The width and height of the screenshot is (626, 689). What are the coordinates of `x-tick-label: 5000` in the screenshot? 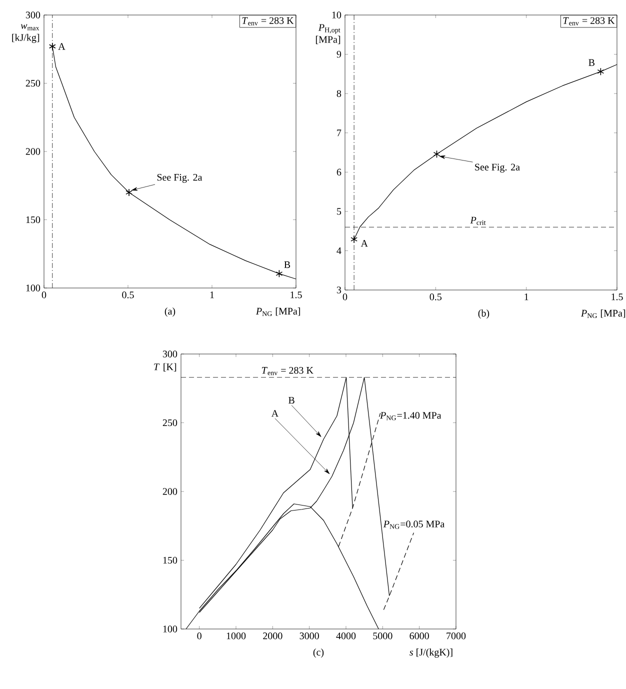 It's located at (382, 636).